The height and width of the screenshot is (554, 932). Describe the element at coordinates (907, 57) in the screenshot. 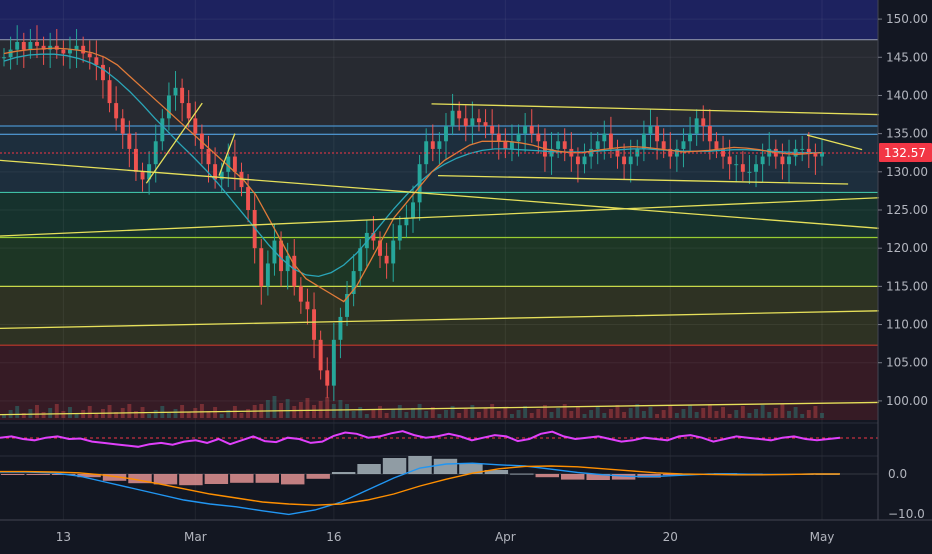

I see `price-tick-label-1: 145.00` at that location.